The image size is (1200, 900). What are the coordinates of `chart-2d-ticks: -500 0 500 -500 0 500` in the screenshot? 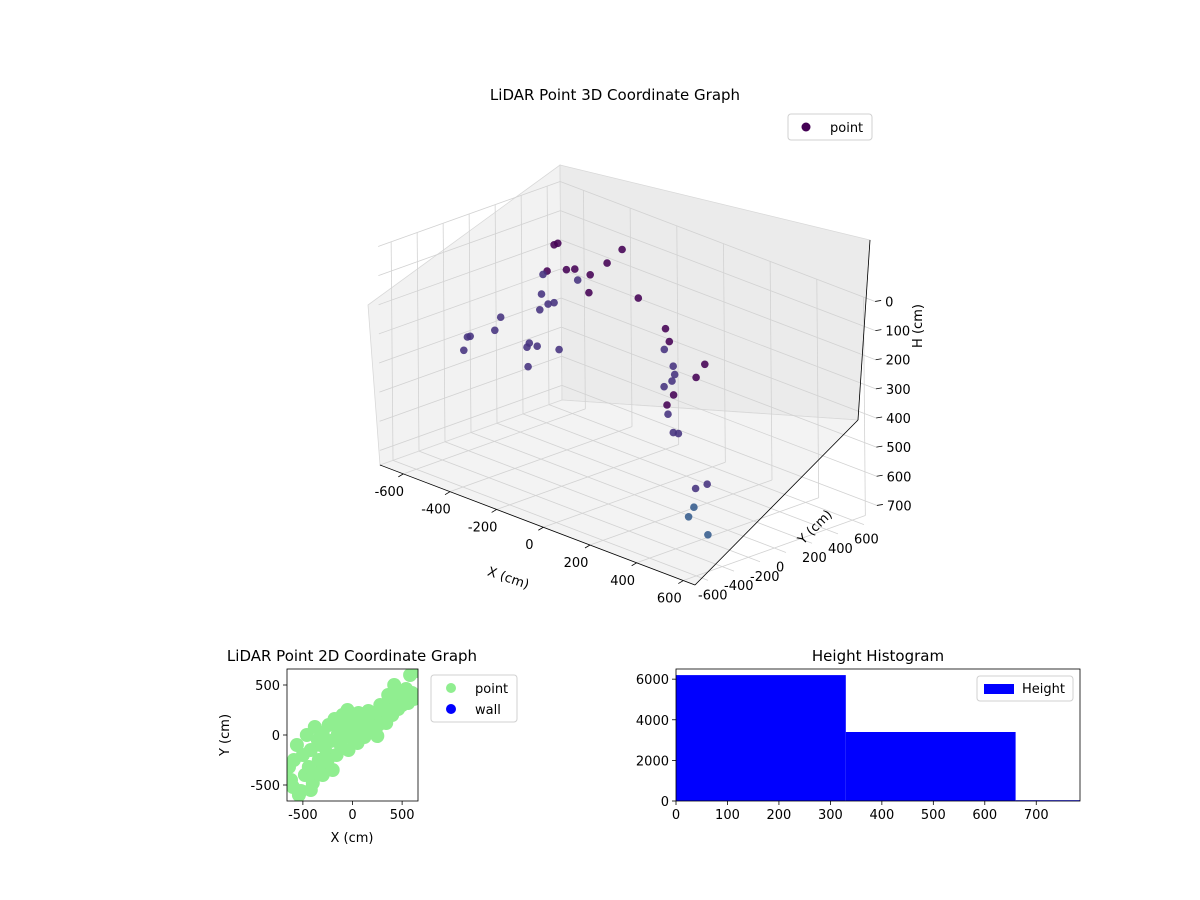 It's located at (332, 751).